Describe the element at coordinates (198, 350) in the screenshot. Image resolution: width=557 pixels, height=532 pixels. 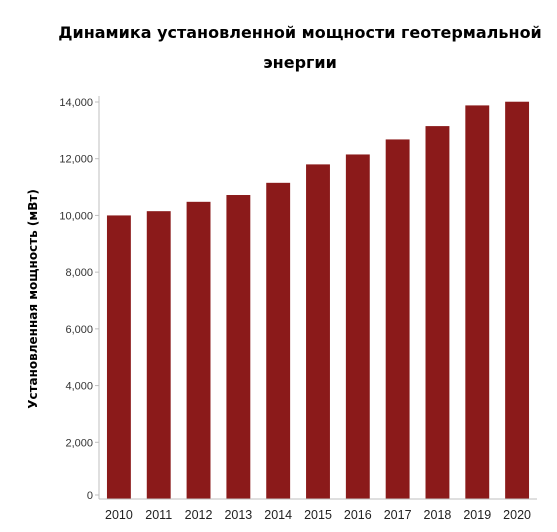
I see `bar-2012` at that location.